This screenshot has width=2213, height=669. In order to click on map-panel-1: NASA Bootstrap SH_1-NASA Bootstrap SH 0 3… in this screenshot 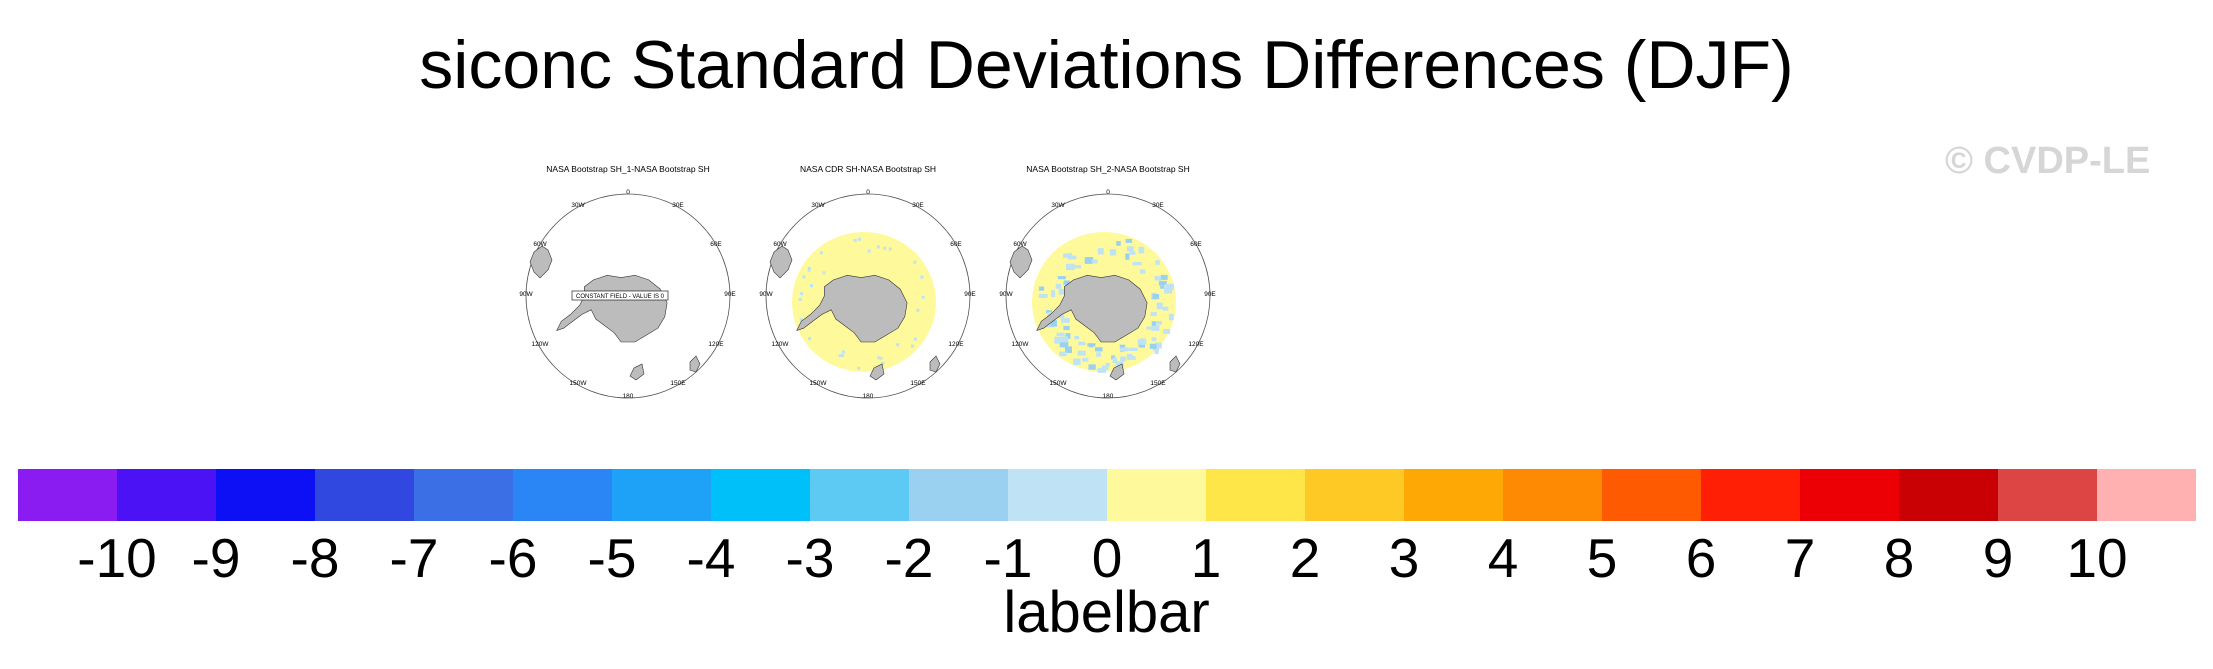, I will do `click(628, 289)`.